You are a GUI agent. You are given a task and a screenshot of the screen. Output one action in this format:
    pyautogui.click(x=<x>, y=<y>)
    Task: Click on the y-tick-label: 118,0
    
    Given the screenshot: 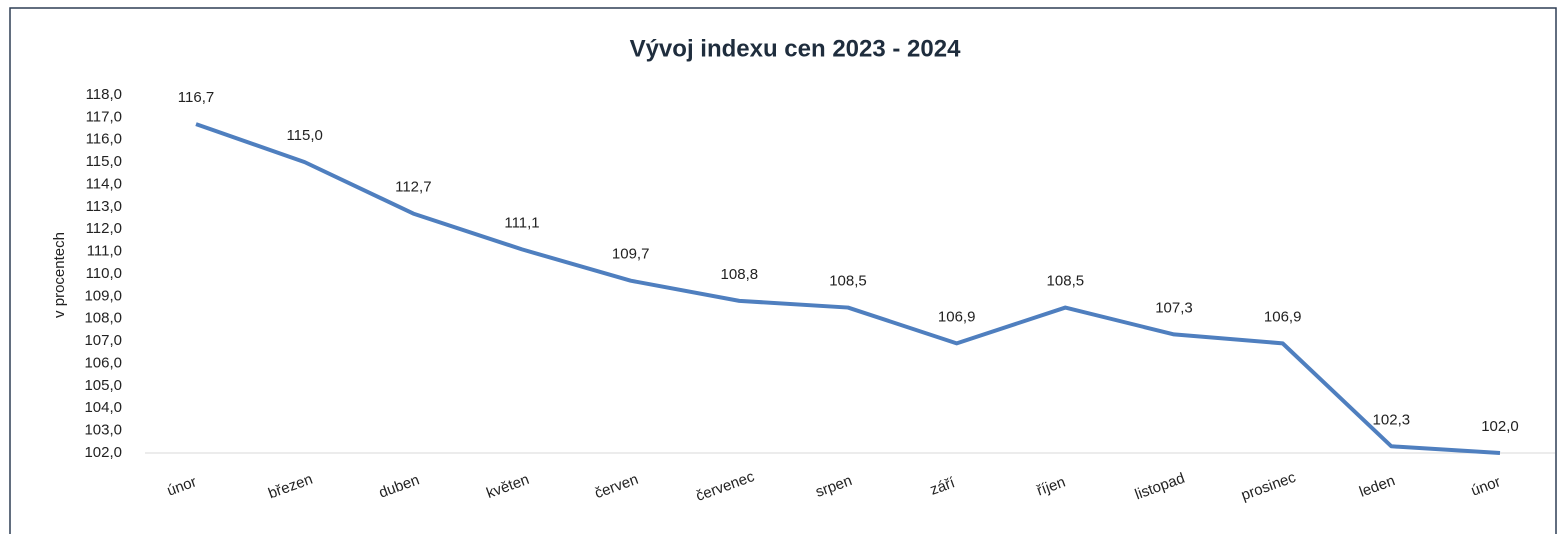 What is the action you would take?
    pyautogui.click(x=104, y=94)
    